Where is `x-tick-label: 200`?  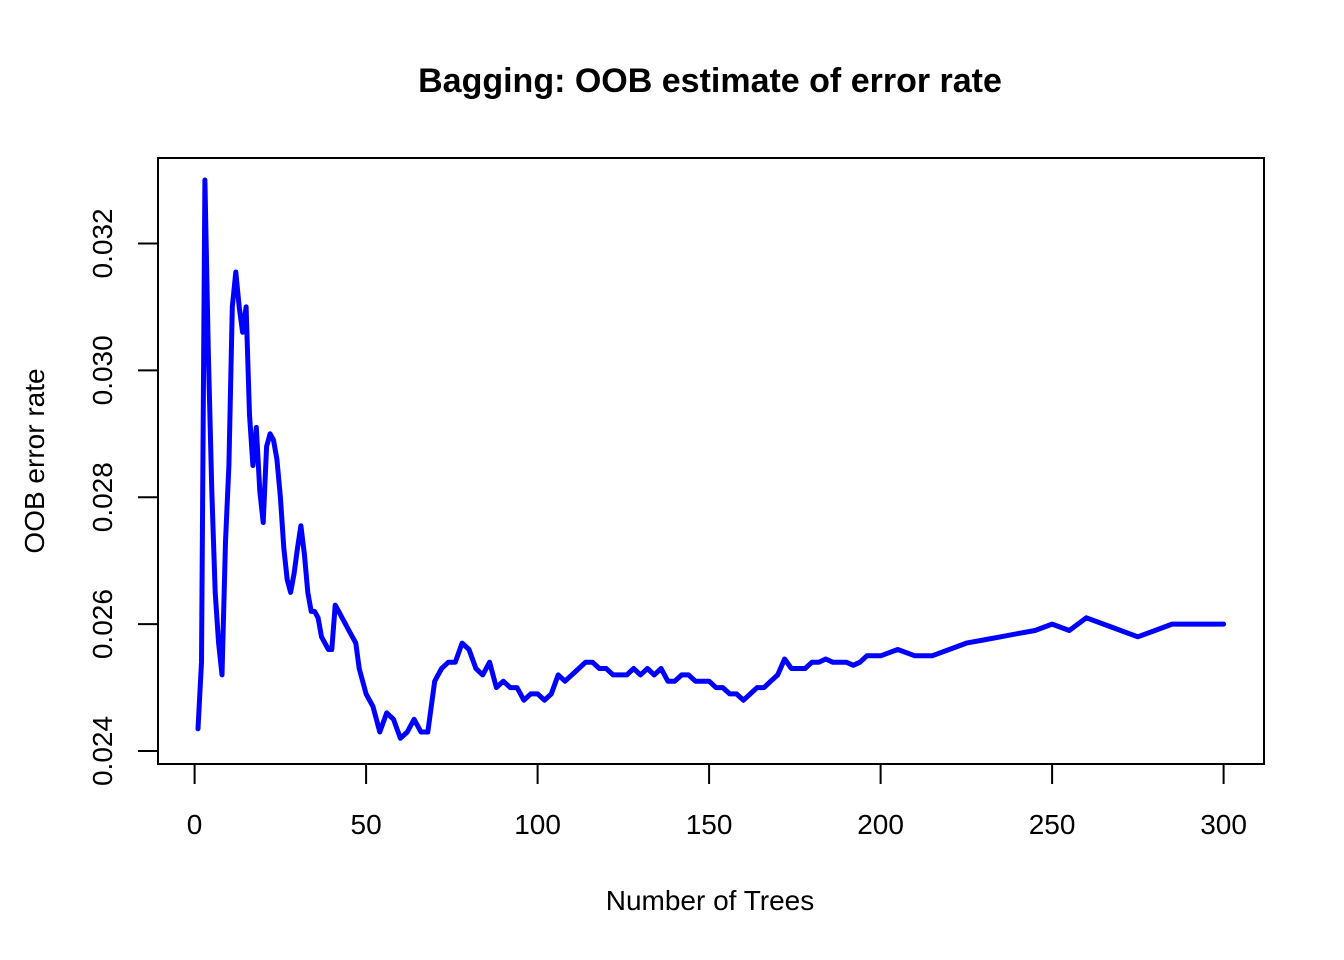 x-tick-label: 200 is located at coordinates (880, 824).